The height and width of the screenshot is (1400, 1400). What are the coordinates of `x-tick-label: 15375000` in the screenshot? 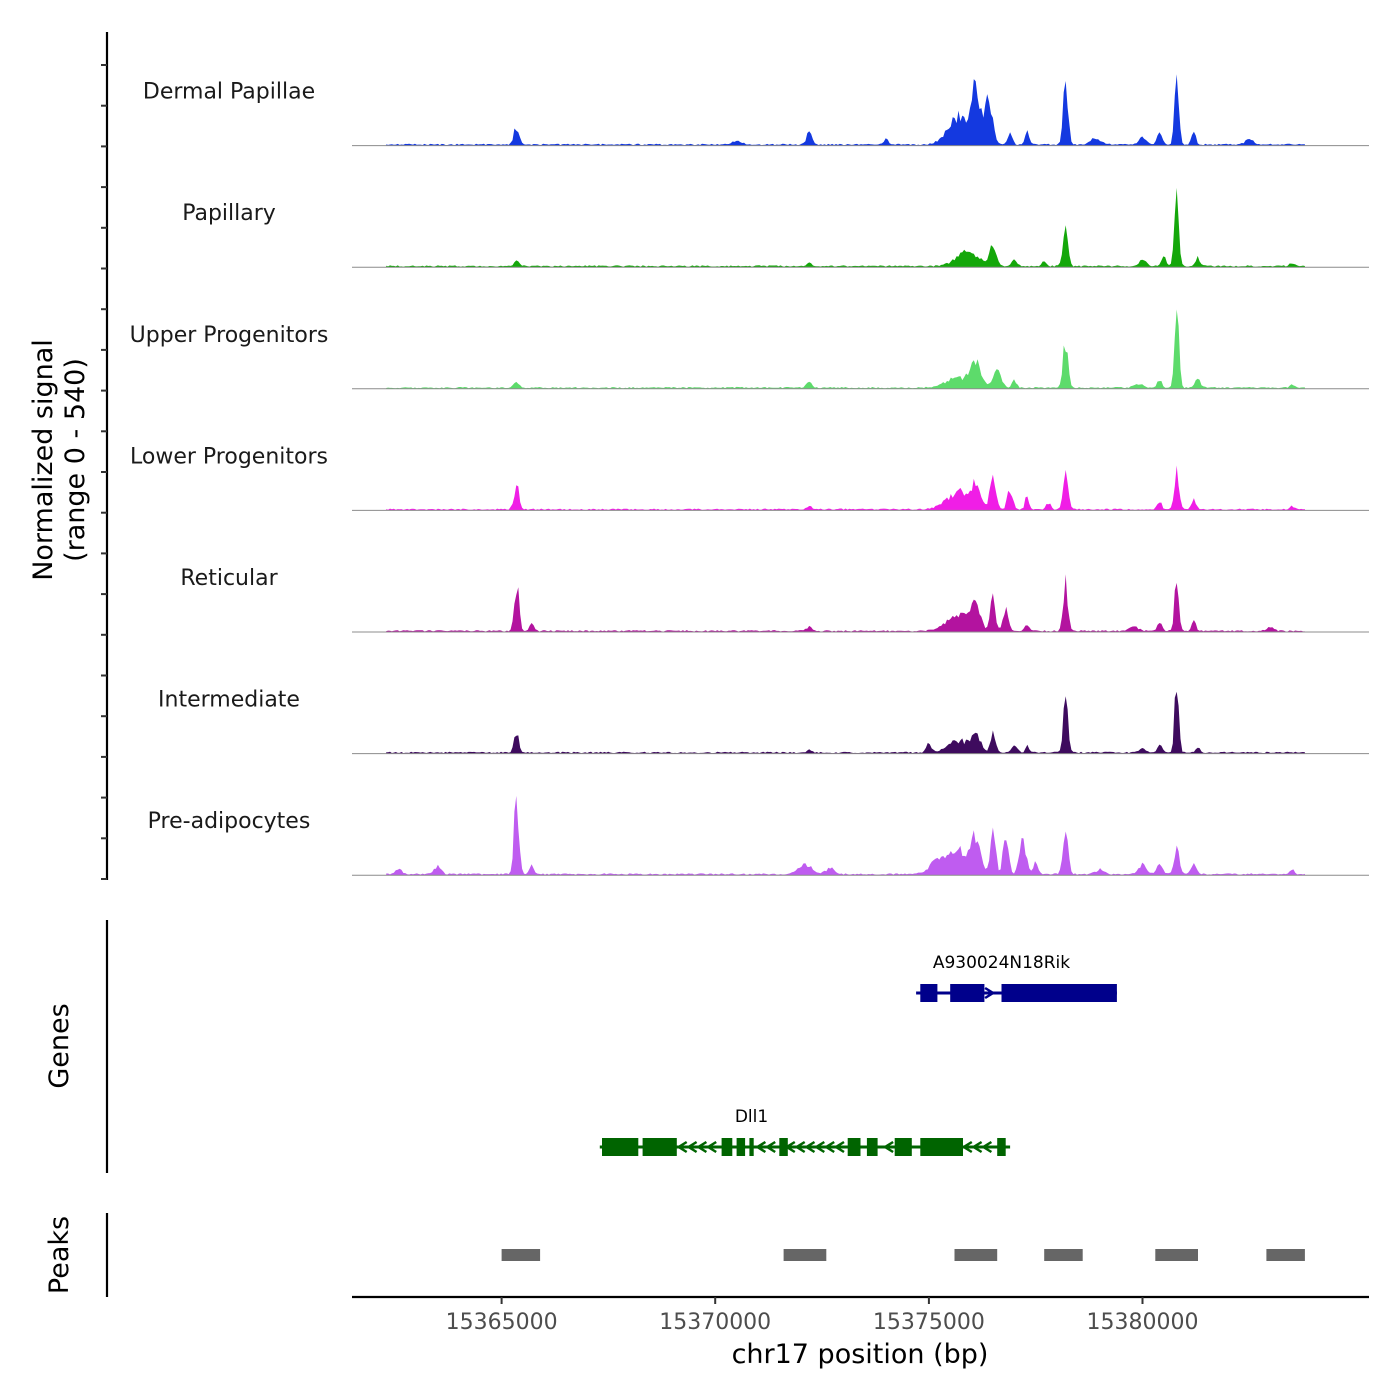 It's located at (929, 1322).